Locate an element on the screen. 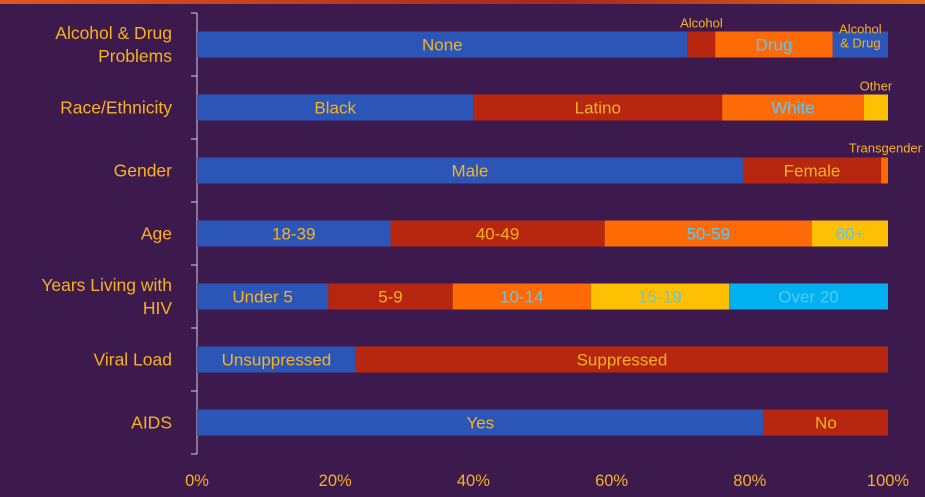  segment-label: Latino is located at coordinates (598, 108).